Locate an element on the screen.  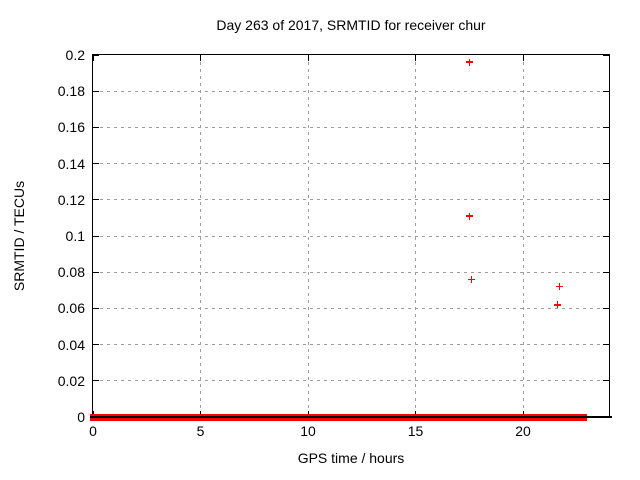
y-tick-label: 0.06 is located at coordinates (71, 308).